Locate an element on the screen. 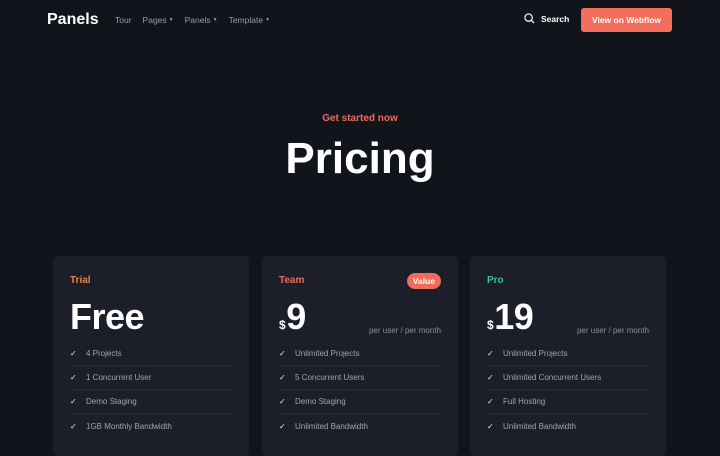 The width and height of the screenshot is (720, 456). price-value: 9 is located at coordinates (296, 316).